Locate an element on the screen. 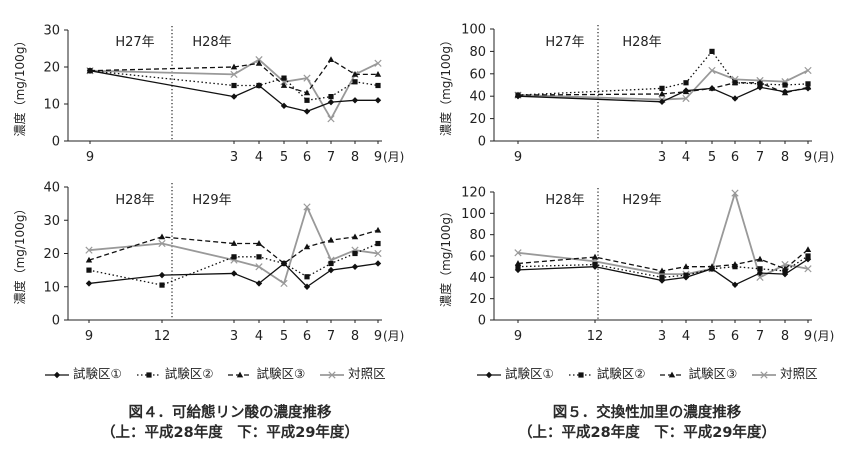 This screenshot has width=867, height=466. chart-3-series-3-line is located at coordinates (233, 247).